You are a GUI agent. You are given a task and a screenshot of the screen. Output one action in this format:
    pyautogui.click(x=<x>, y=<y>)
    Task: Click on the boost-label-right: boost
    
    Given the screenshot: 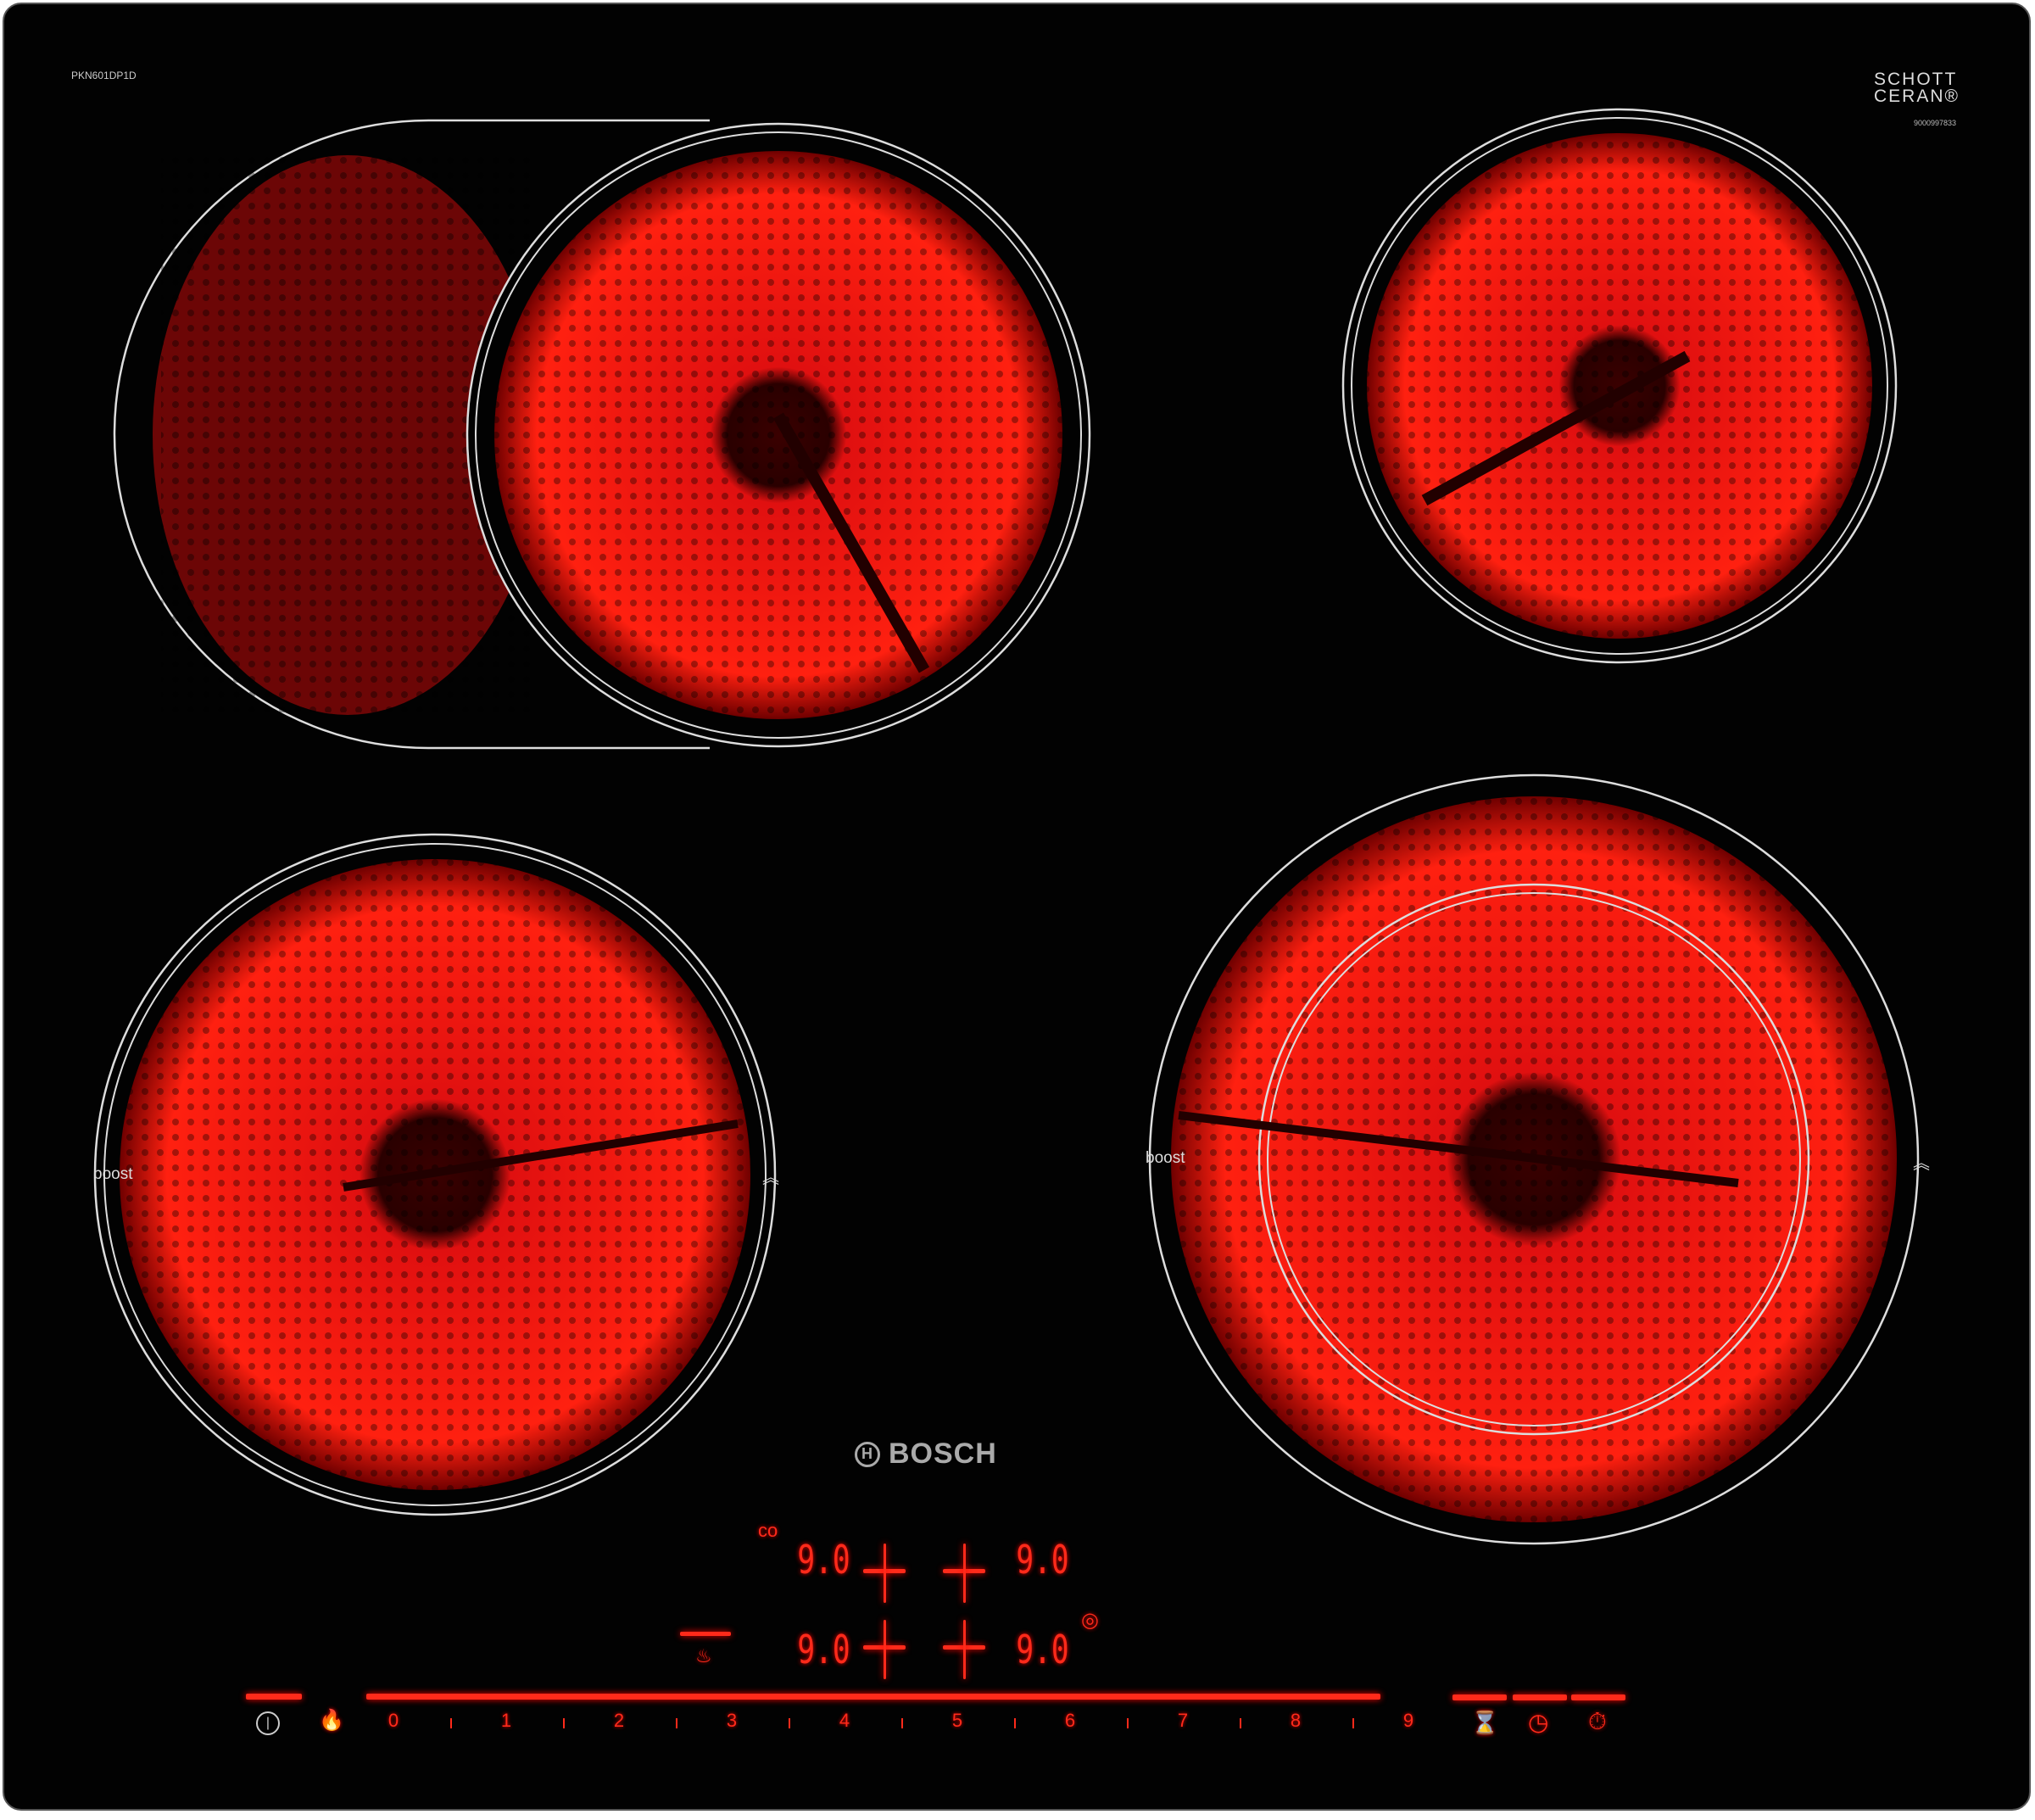 What is the action you would take?
    pyautogui.click(x=1165, y=1158)
    